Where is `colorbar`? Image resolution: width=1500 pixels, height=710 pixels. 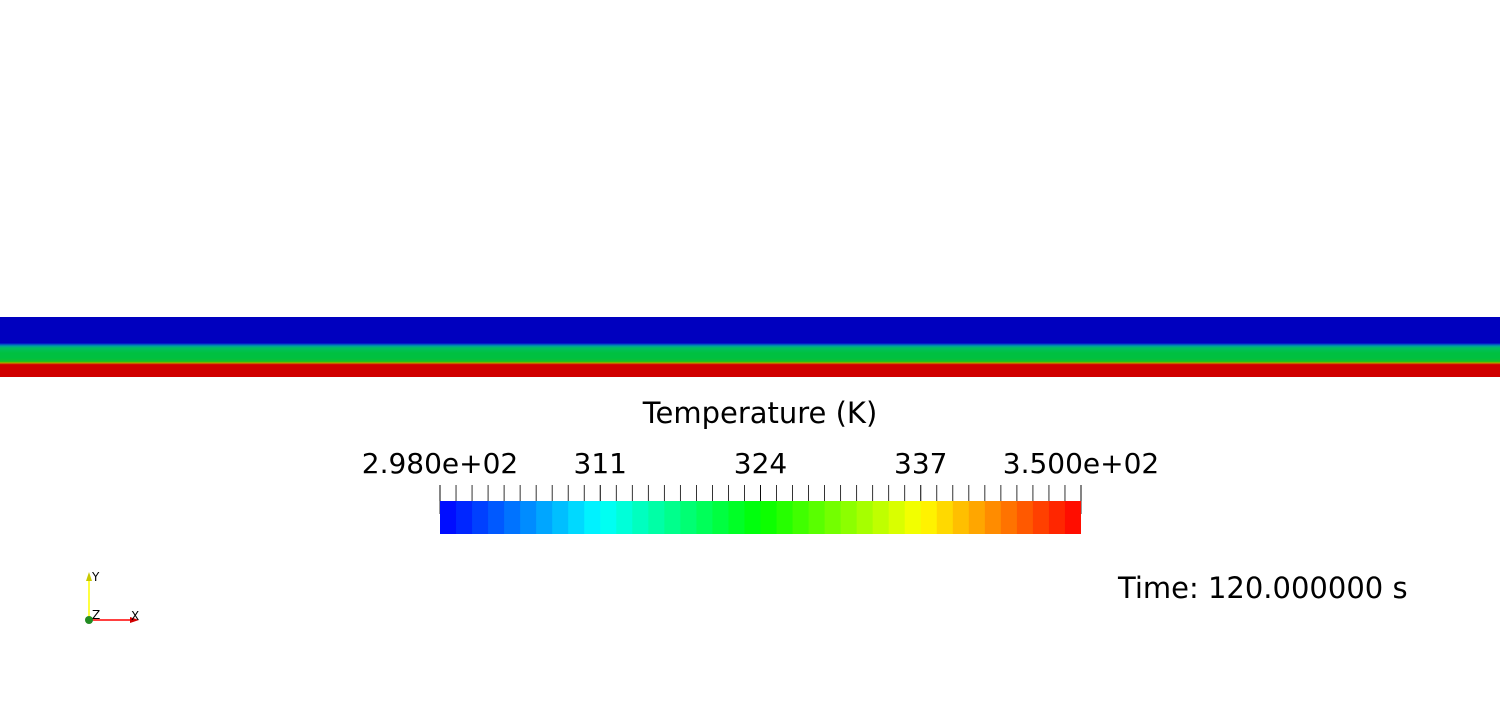
colorbar is located at coordinates (760, 517).